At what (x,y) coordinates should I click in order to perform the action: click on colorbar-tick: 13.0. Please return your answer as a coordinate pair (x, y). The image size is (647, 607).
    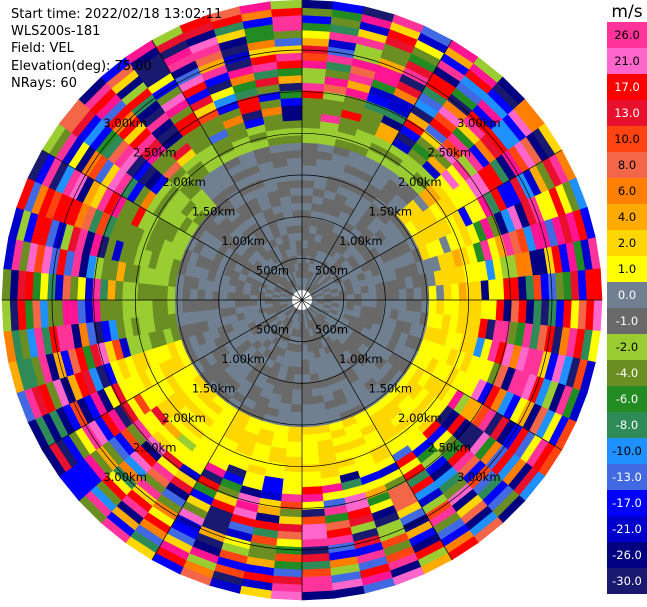
    Looking at the image, I should click on (627, 113).